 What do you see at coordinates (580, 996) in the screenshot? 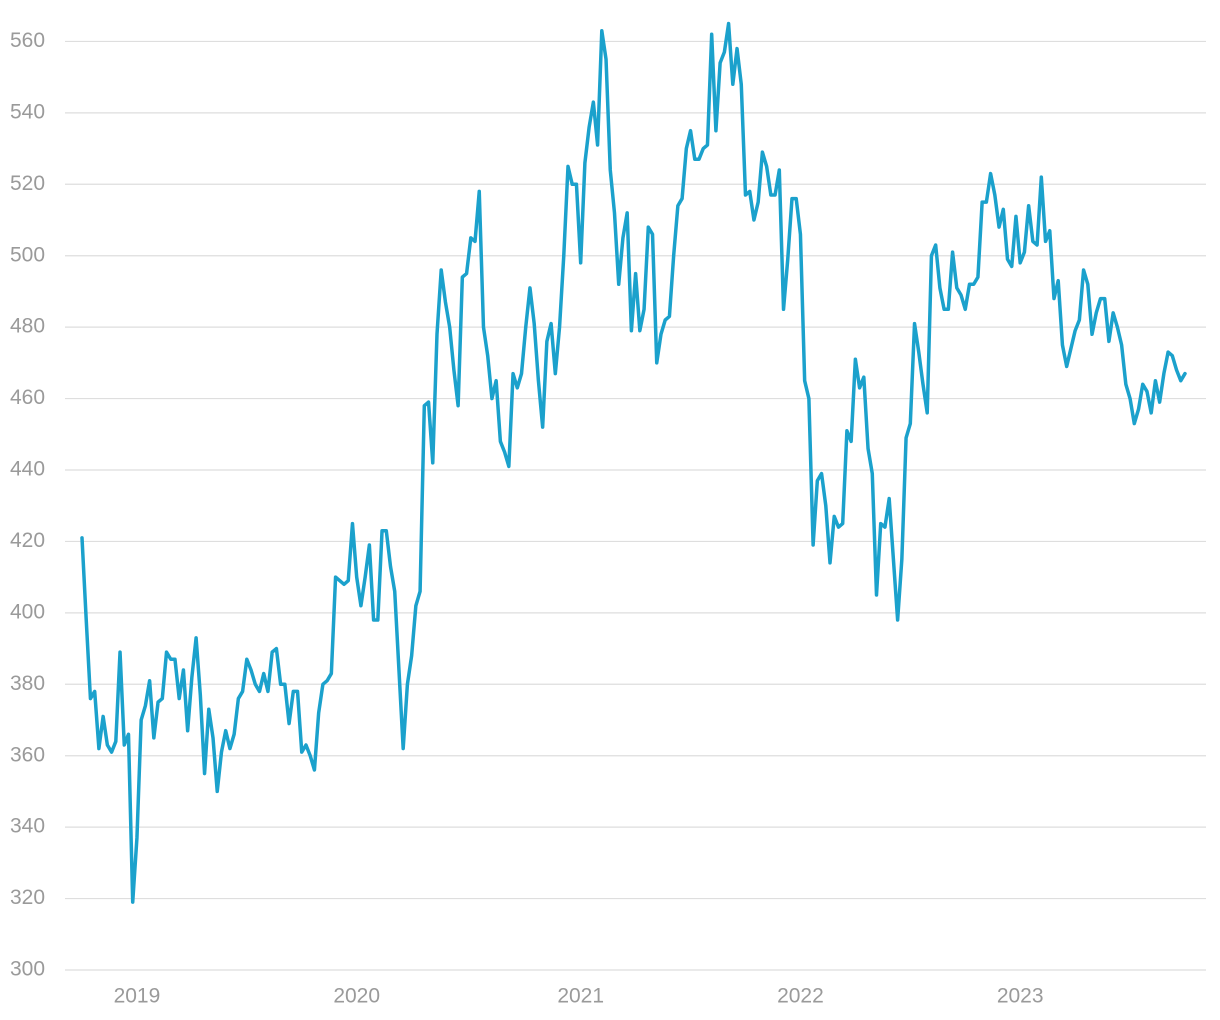
I see `x-tick-label: 2021` at bounding box center [580, 996].